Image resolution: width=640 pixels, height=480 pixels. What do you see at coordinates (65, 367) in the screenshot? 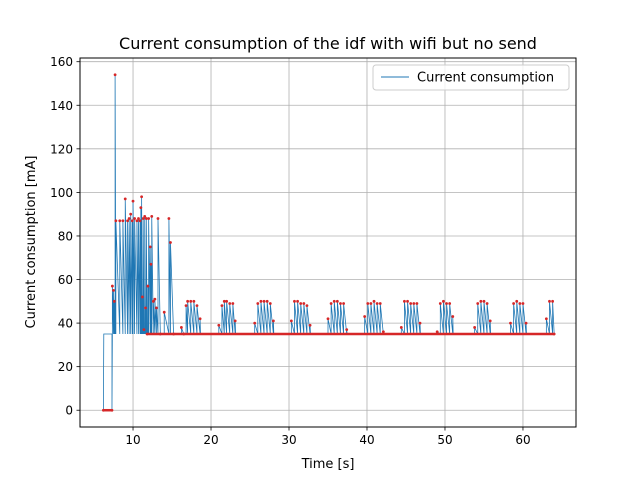
I see `y-tick-label: 20` at bounding box center [65, 367].